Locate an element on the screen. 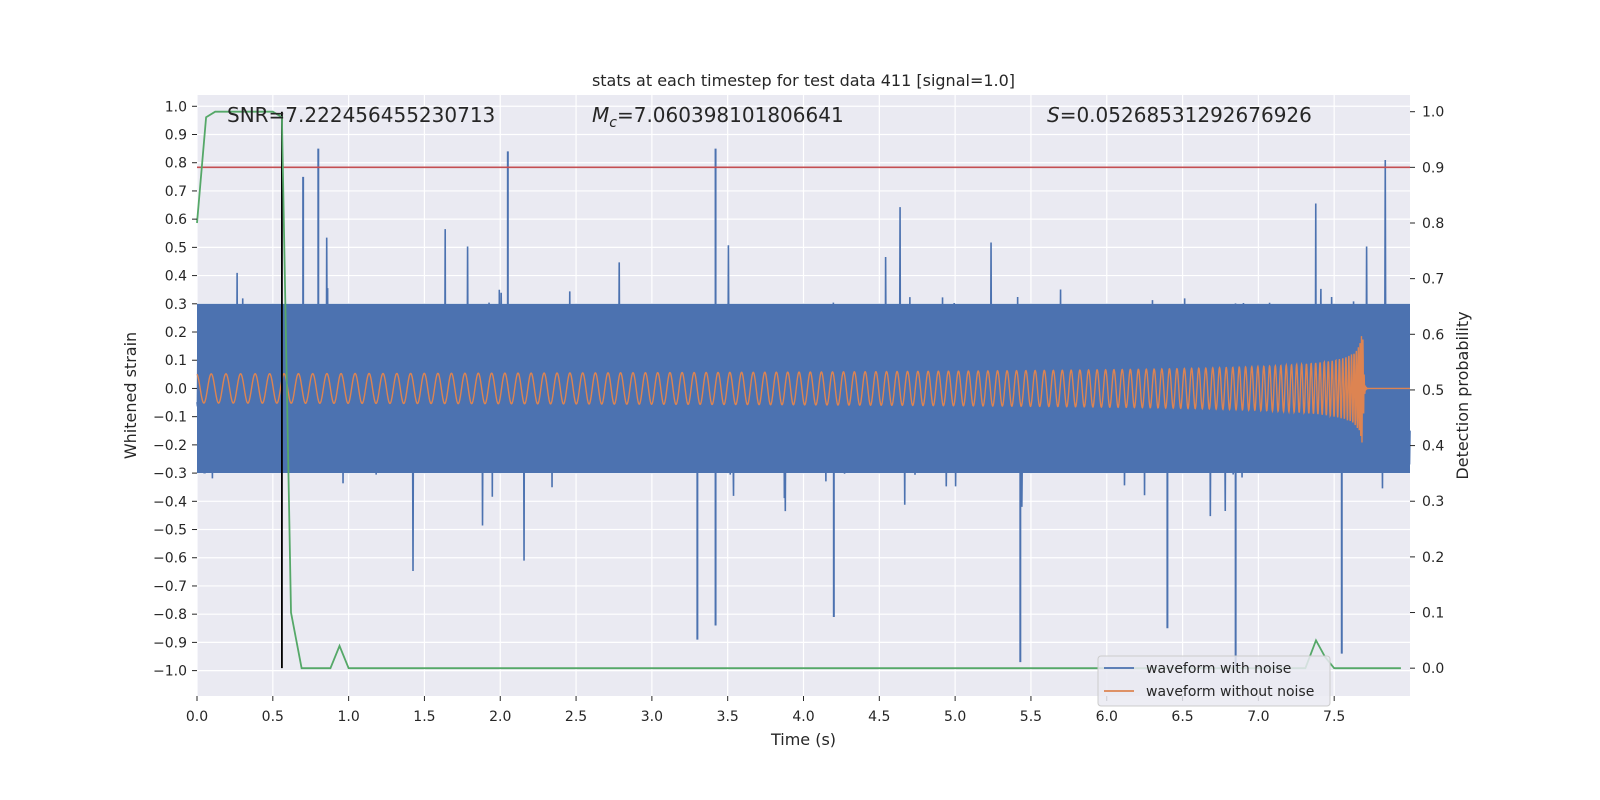 Image resolution: width=1600 pixels, height=800 pixels. y-tick-label-right: 0.4 is located at coordinates (1433, 447).